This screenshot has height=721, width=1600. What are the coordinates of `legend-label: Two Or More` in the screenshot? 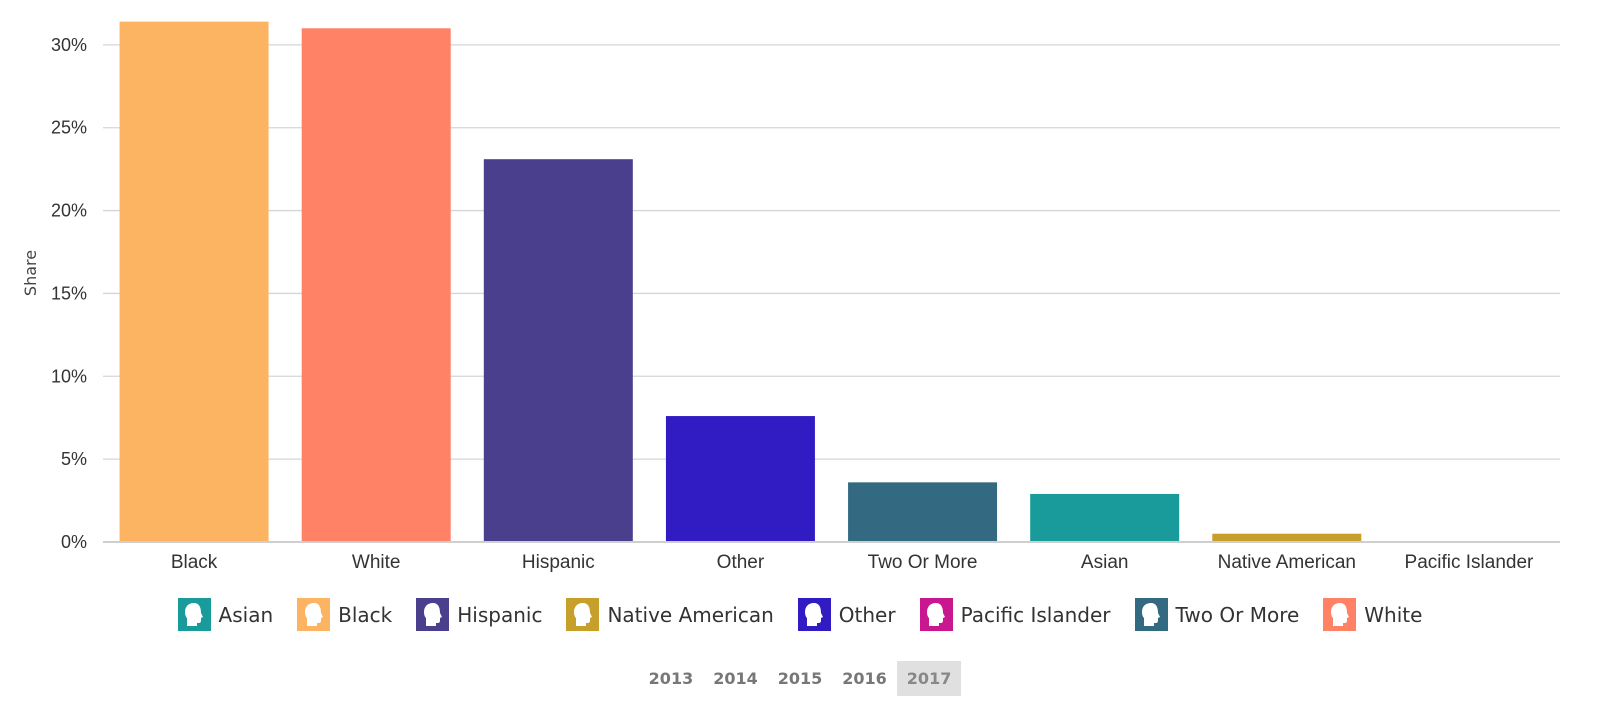 It's located at (1237, 614).